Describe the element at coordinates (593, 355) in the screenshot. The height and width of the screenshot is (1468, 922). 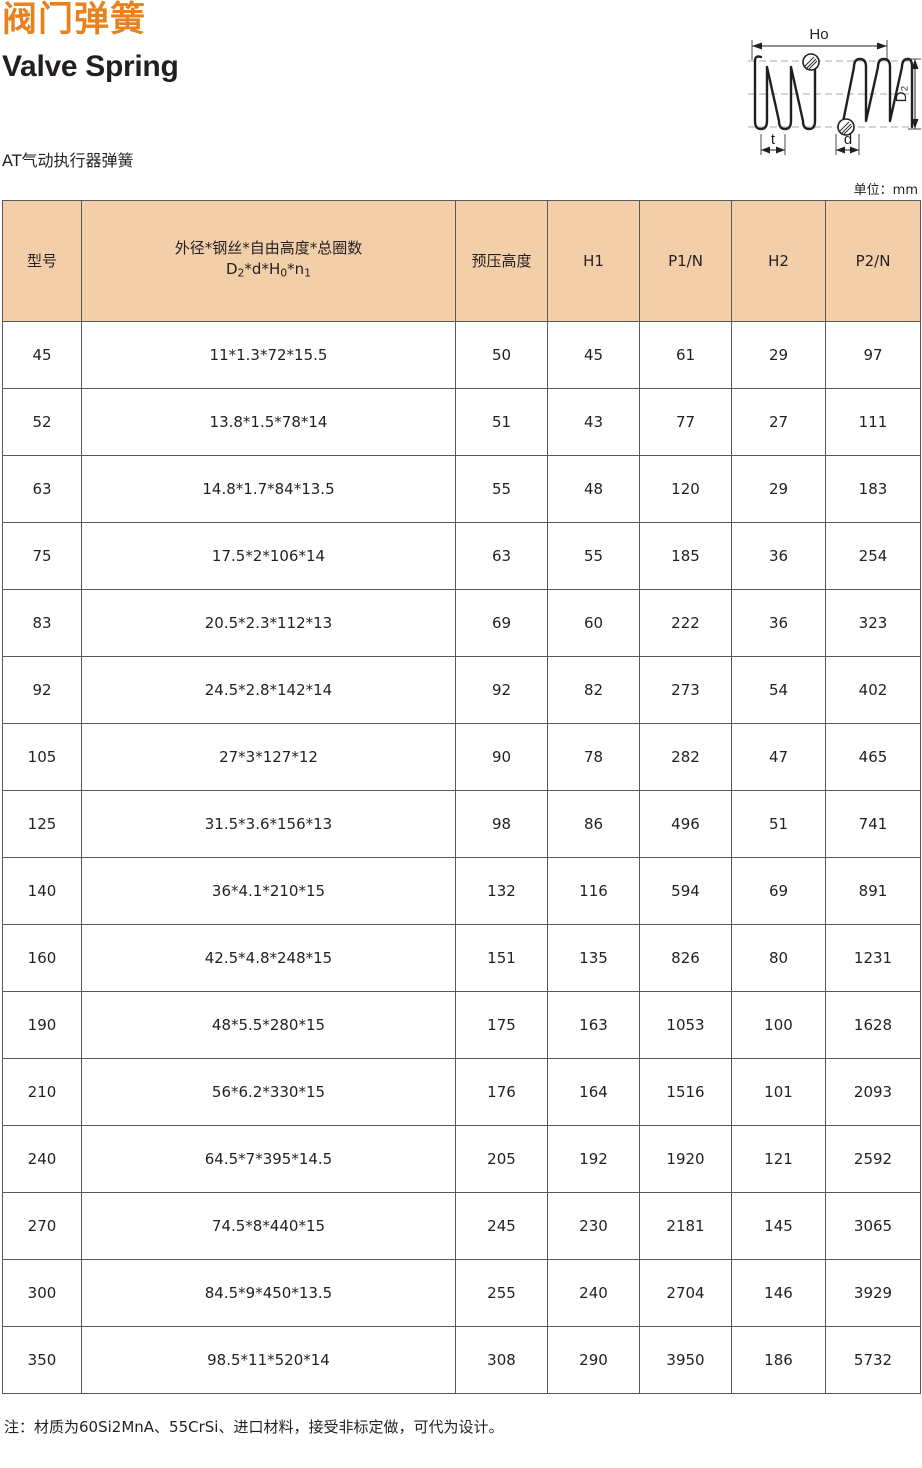
I see `cell-h1: 45` at that location.